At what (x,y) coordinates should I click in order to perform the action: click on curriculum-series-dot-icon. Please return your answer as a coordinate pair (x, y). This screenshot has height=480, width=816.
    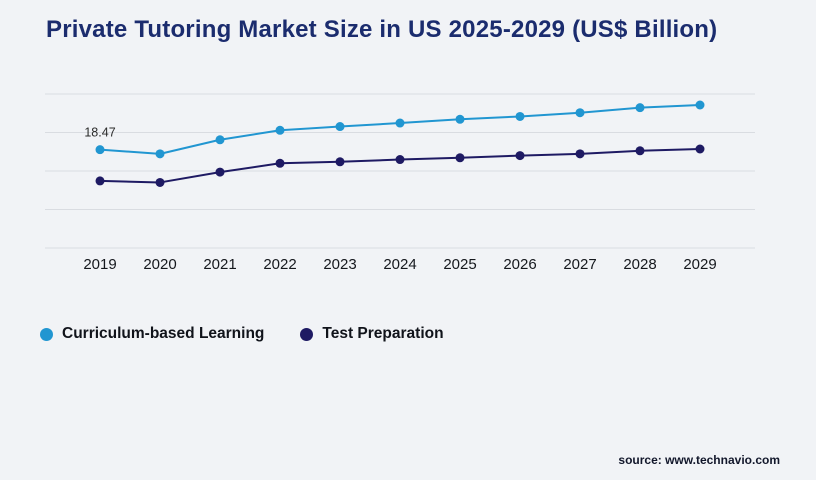
    Looking at the image, I should click on (46, 334).